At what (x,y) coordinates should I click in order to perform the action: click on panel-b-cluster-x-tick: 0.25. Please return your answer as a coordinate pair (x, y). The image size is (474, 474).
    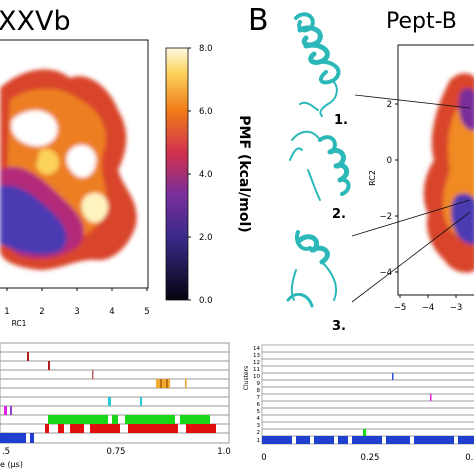
    Looking at the image, I should click on (370, 458).